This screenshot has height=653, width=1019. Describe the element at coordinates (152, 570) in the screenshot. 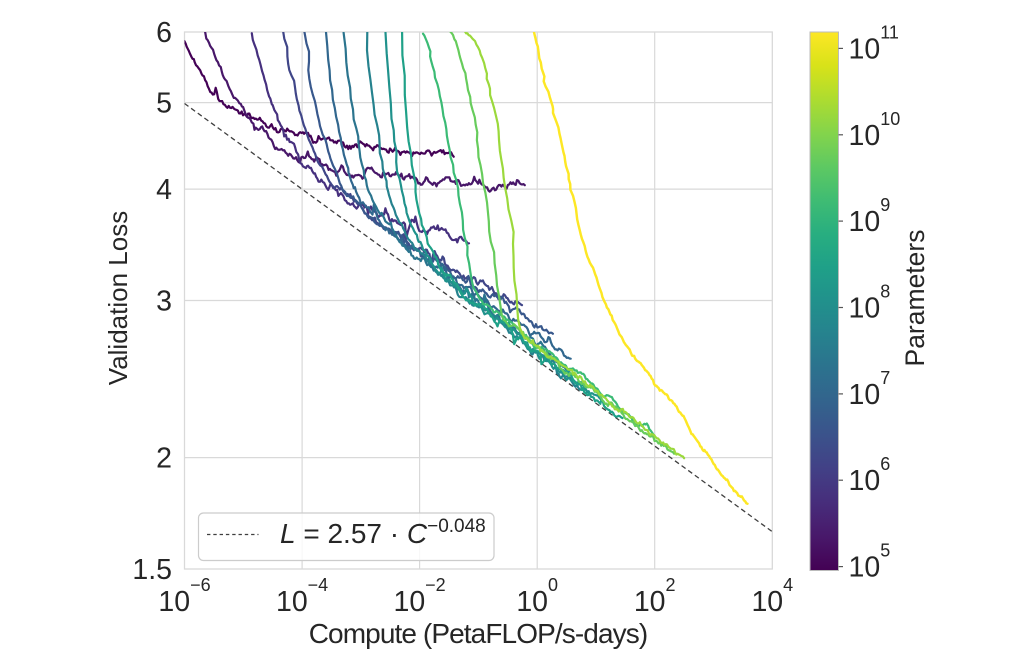

I see `svg-text: 1.5` at that location.